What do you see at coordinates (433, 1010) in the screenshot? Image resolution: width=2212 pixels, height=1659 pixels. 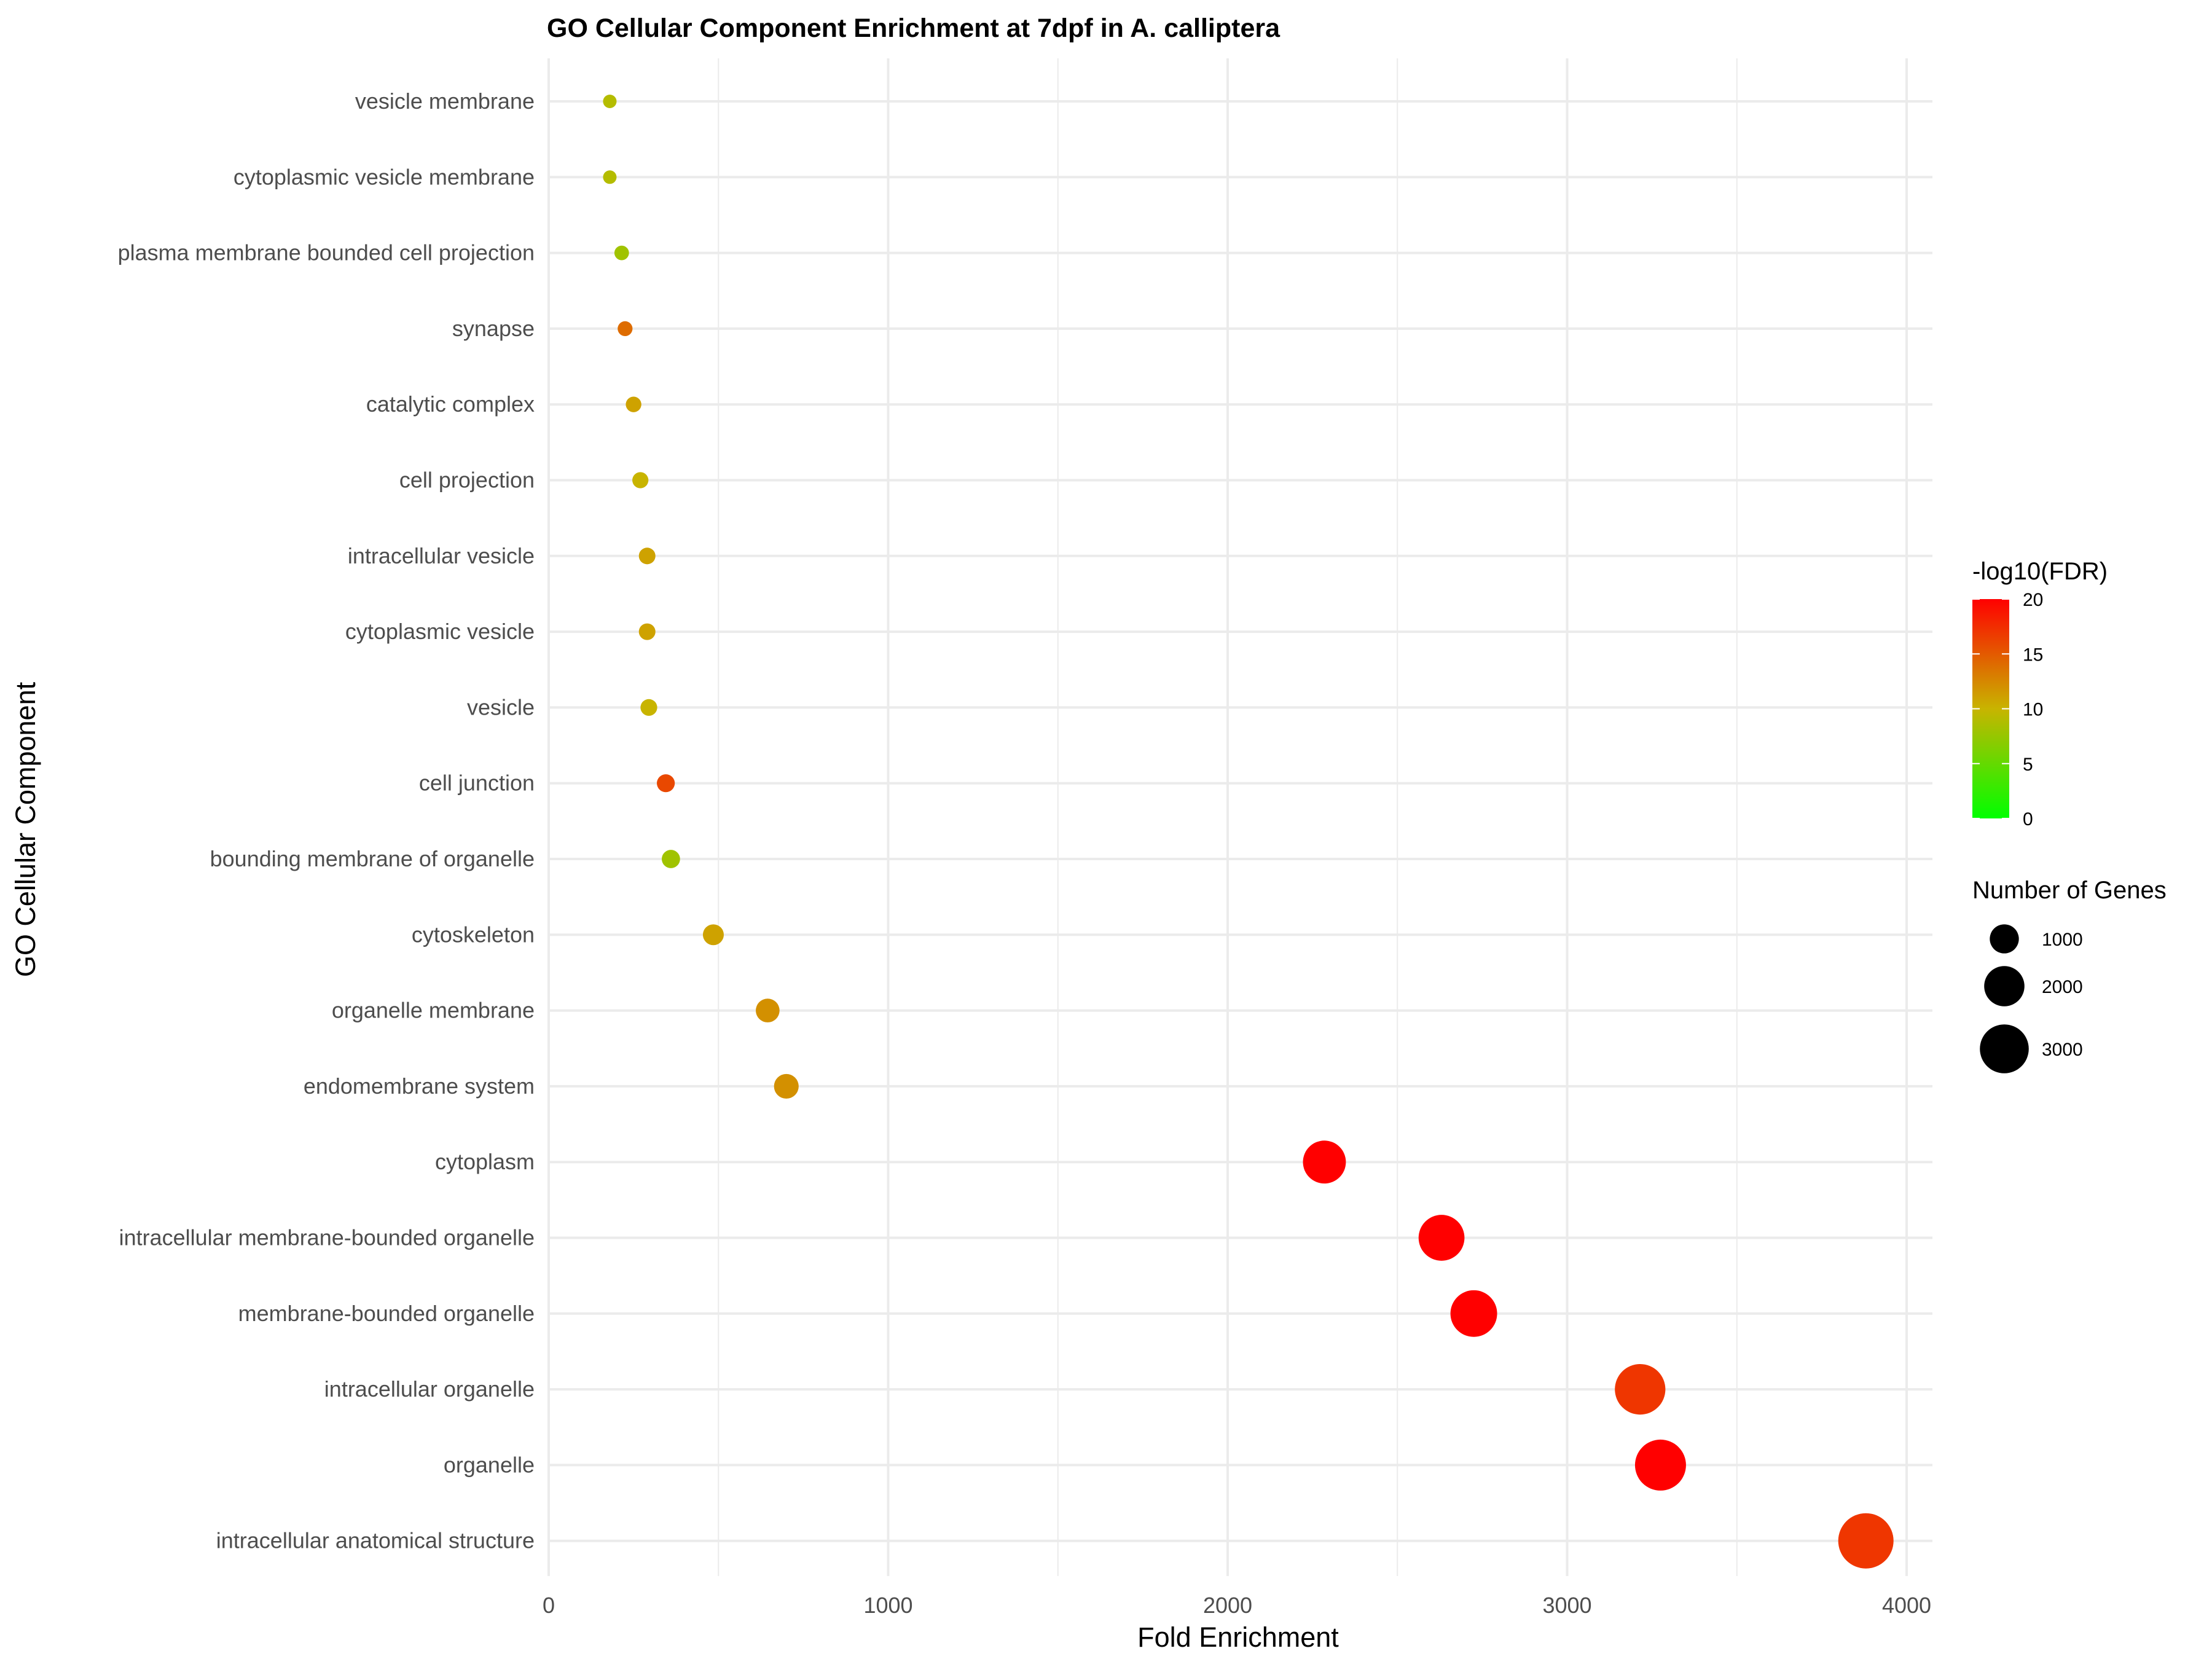 I see `y-tick-label: organelle membrane` at bounding box center [433, 1010].